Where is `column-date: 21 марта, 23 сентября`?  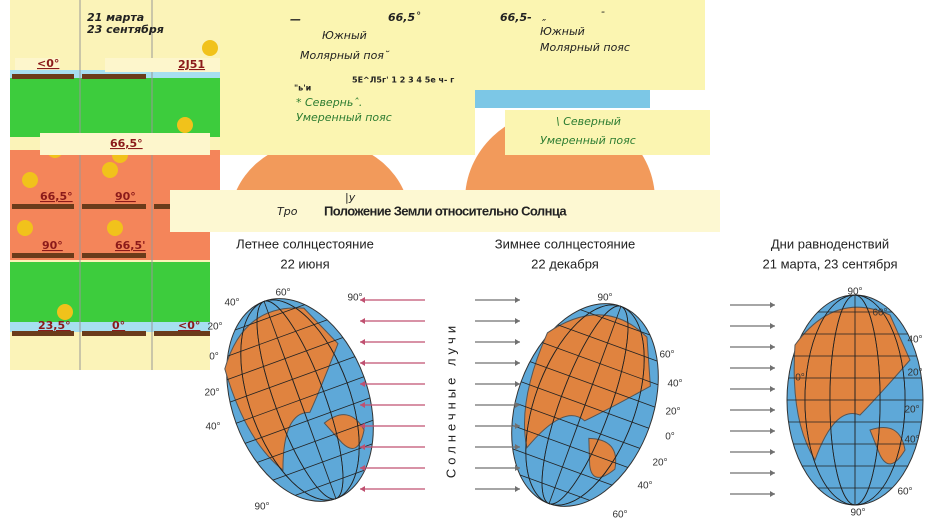 column-date: 21 марта, 23 сентября is located at coordinates (830, 263).